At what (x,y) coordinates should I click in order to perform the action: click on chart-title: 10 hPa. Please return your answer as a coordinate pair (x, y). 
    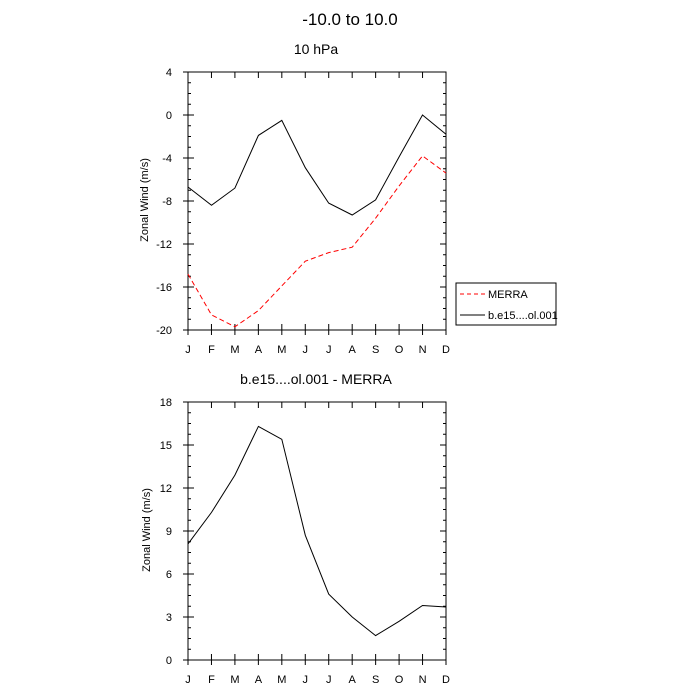
    Looking at the image, I should click on (316, 49).